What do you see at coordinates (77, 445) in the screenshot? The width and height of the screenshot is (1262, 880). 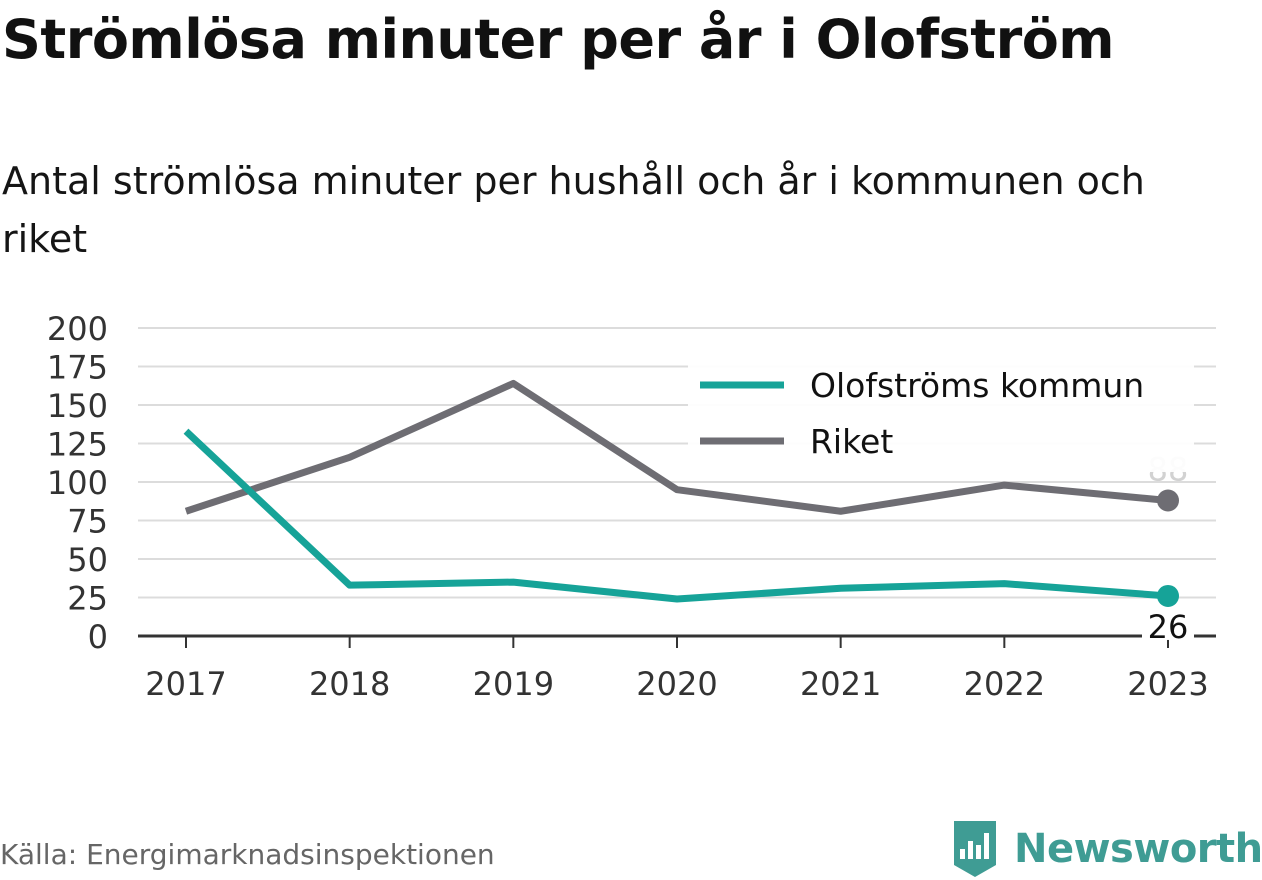 I see `y-tick-label: 125` at bounding box center [77, 445].